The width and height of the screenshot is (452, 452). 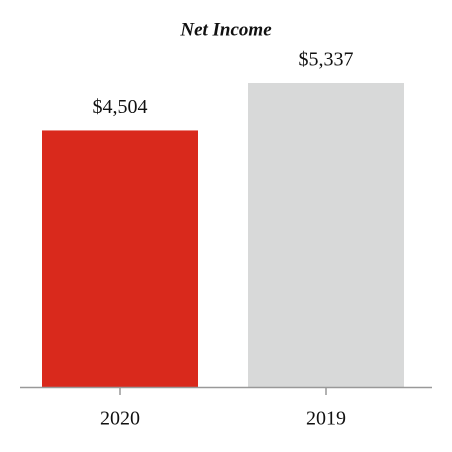 I want to click on value-label: $4,504, so click(x=120, y=107).